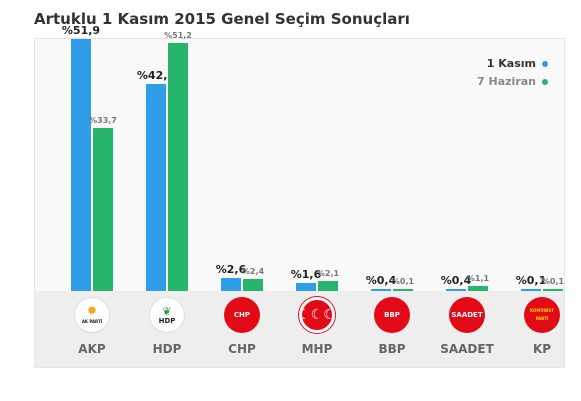 Image resolution: width=581 pixels, height=401 pixels. Describe the element at coordinates (511, 63) in the screenshot. I see `legend-label-kasim: 1 Kasım` at that location.